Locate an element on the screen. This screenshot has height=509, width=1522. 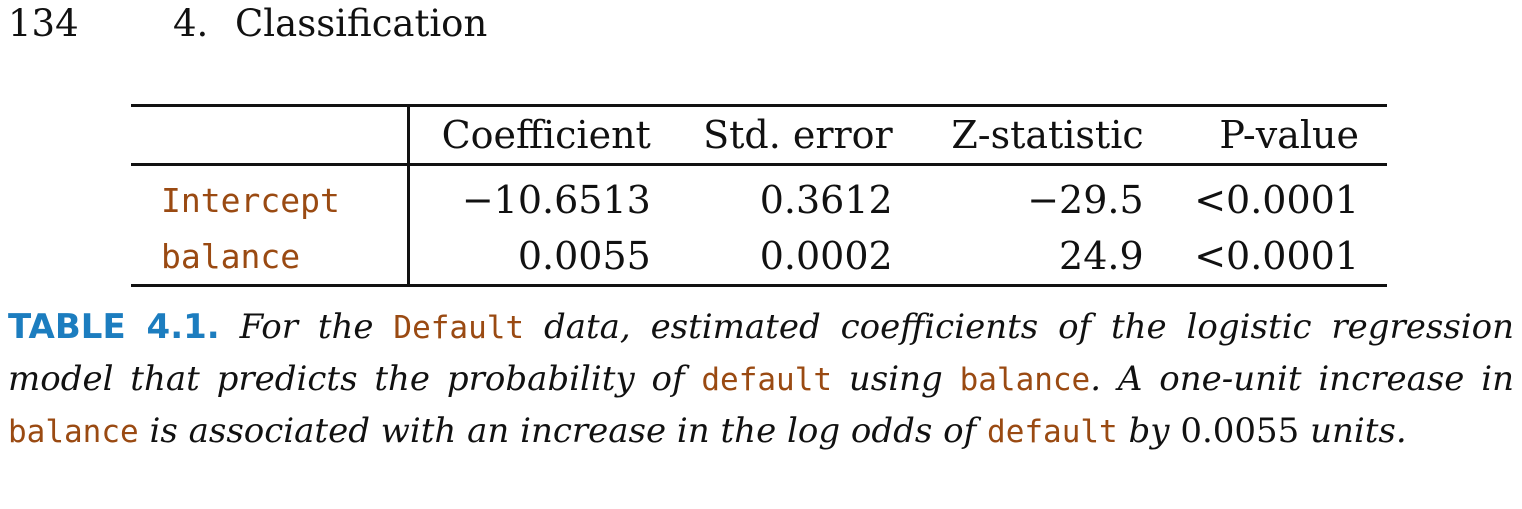
caption-text: units. is located at coordinates (1358, 431).